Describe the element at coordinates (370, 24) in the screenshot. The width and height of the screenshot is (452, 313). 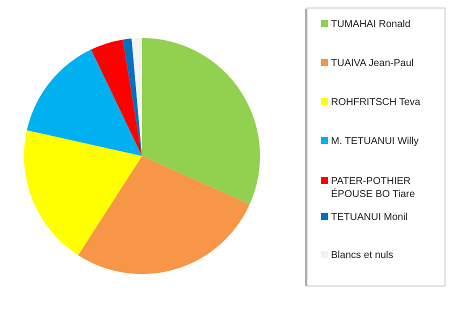
I see `legend-label: TUMAHAI Ronald` at that location.